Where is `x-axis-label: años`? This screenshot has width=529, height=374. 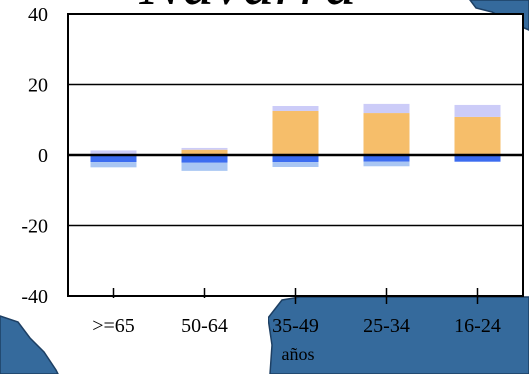 x-axis-label: años is located at coordinates (298, 354).